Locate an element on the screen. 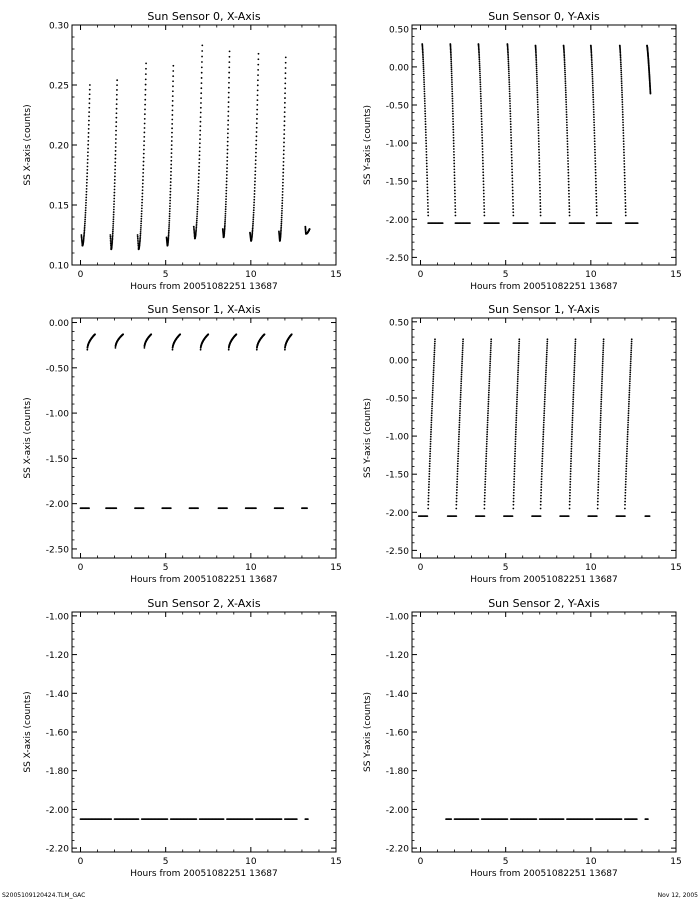 The image size is (700, 900). x-axis-label: Hours from 20051082251 13687 is located at coordinates (204, 874).